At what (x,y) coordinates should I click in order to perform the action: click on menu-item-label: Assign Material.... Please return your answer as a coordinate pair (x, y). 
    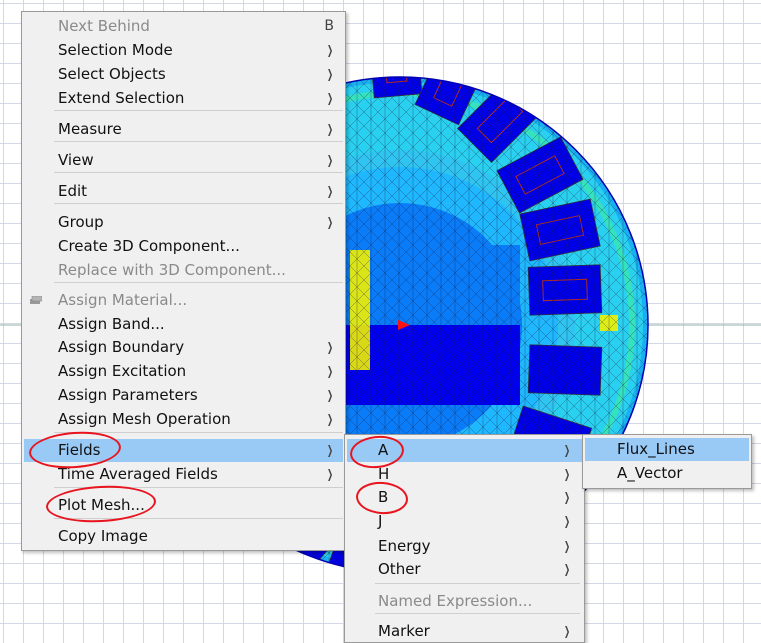
    Looking at the image, I should click on (123, 300).